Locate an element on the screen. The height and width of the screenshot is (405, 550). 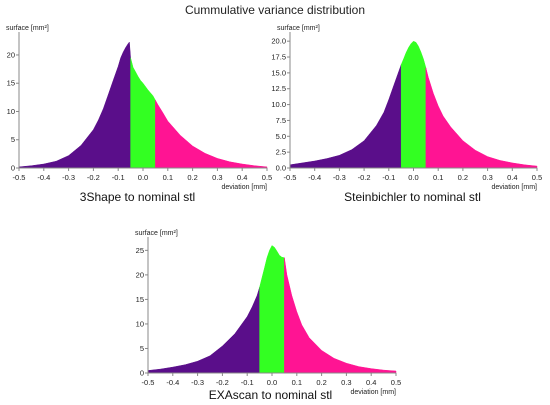
y-tick-label: 7.5 is located at coordinates (281, 120).